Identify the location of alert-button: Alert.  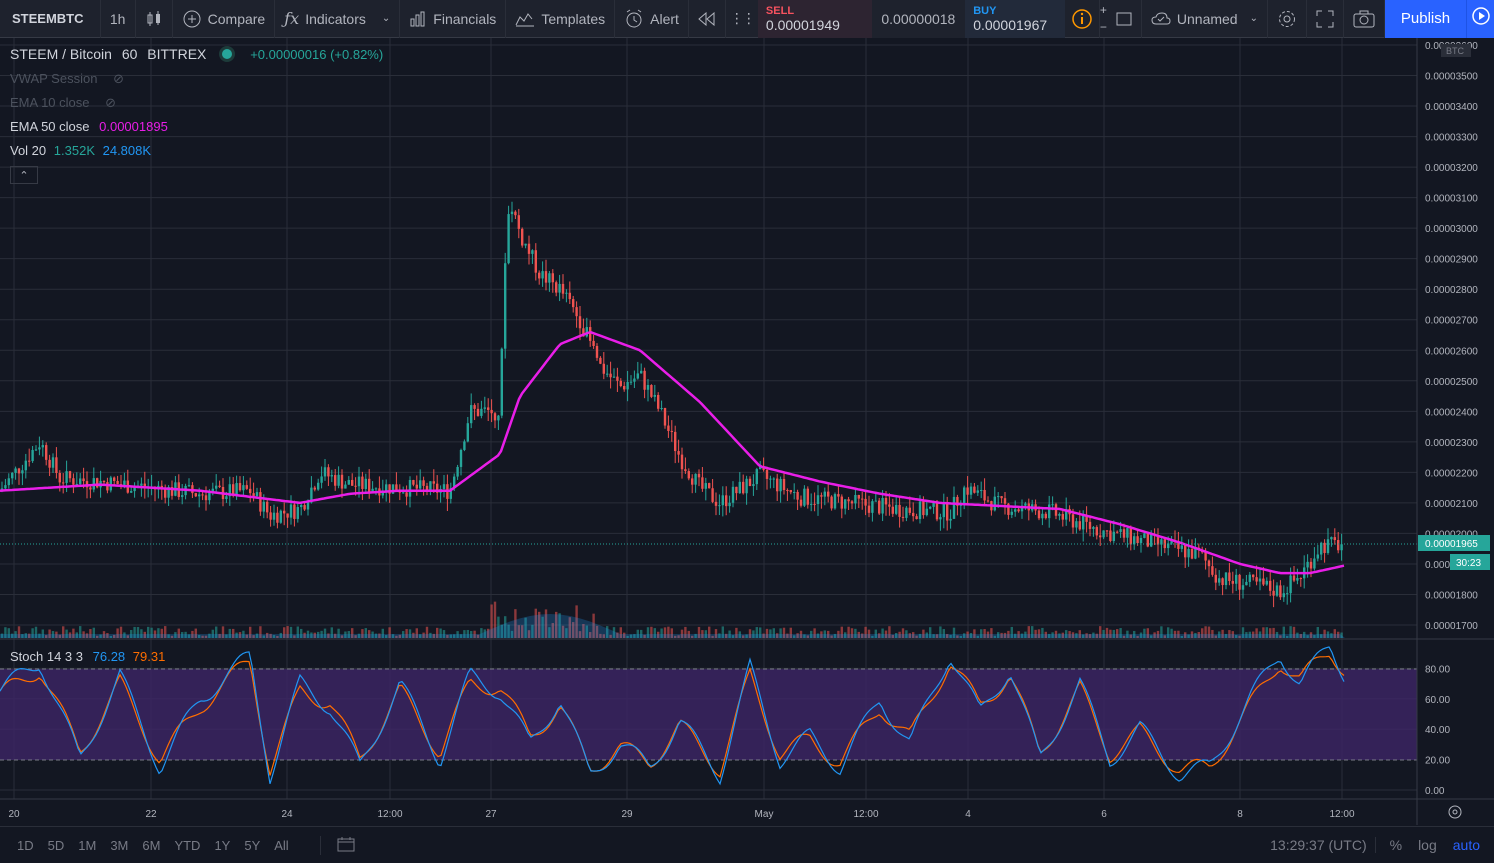
(652, 19).